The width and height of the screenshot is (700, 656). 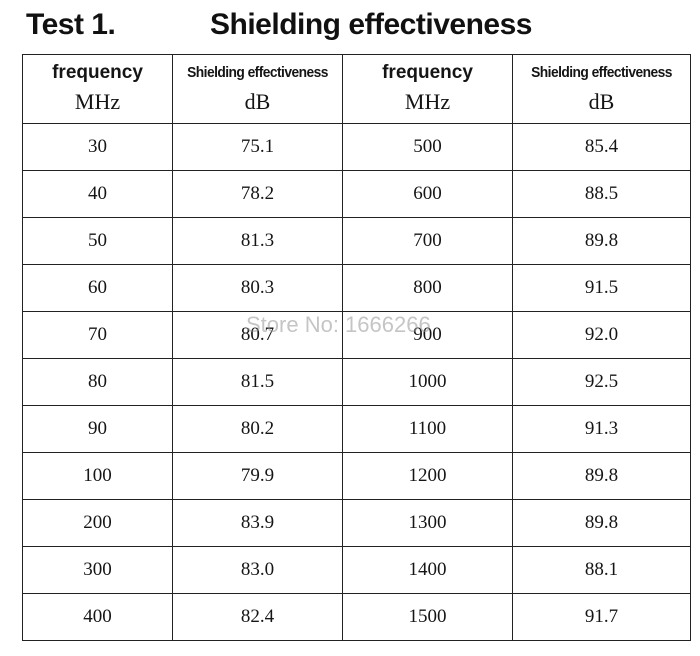 I want to click on shielding-value-cell: 92.0, so click(x=601, y=335).